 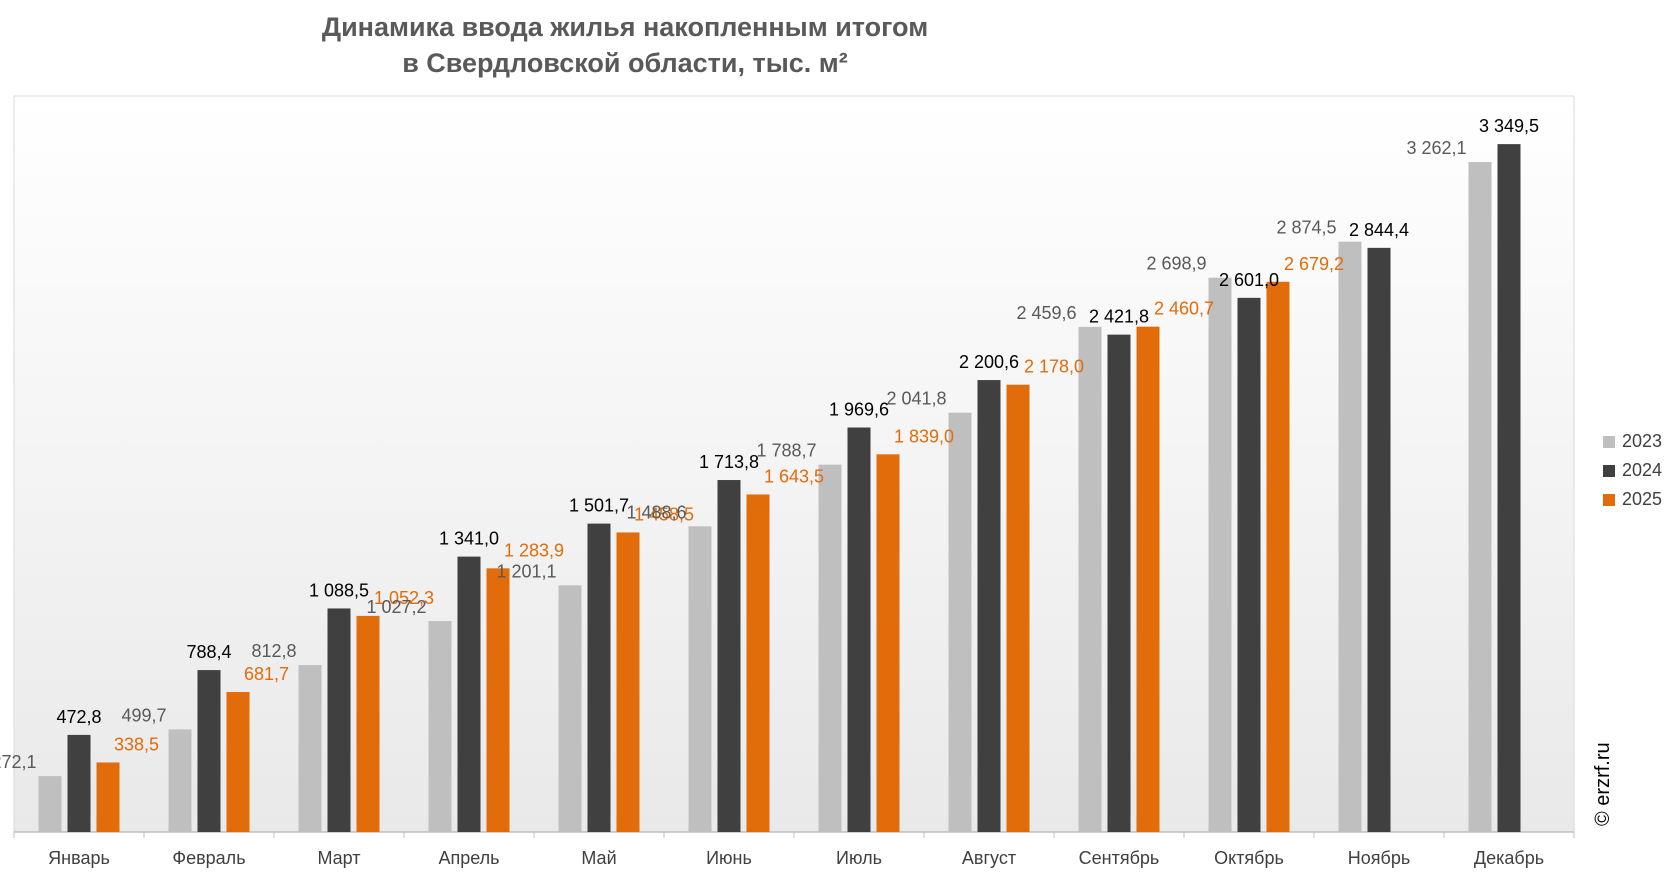 I want to click on category-label: Июль, so click(x=859, y=858).